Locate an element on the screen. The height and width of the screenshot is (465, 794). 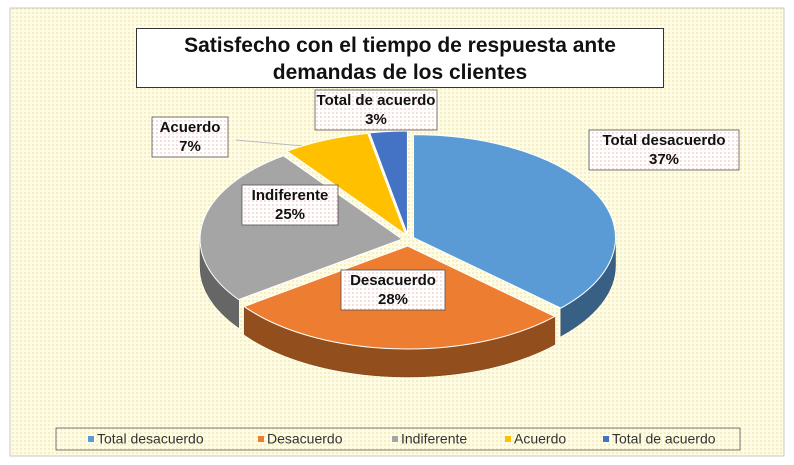
data-label: Acuerdo 7% is located at coordinates (190, 137).